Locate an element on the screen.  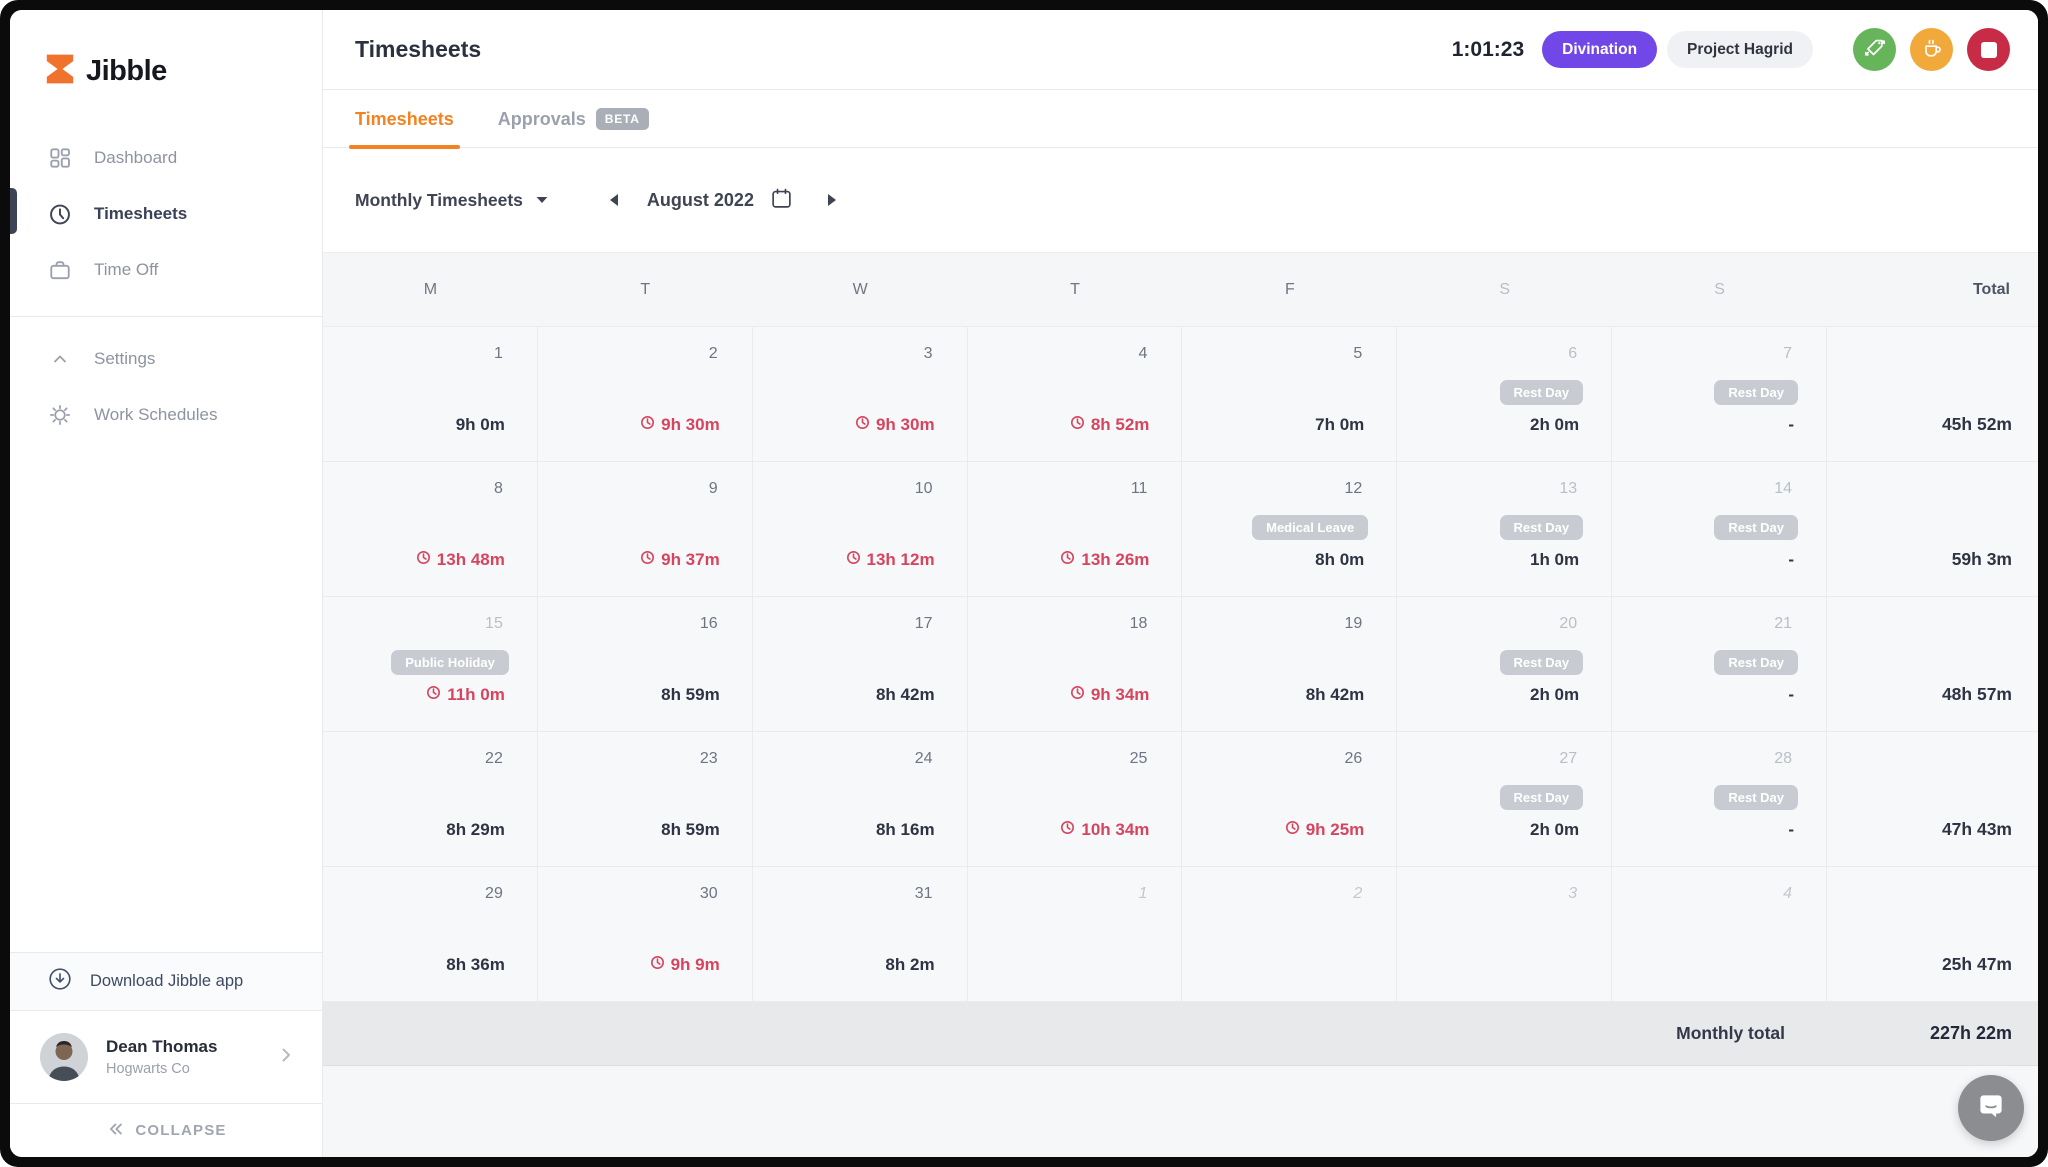
day-cell: 15 Public Holiday 11h 0m is located at coordinates (430, 664).